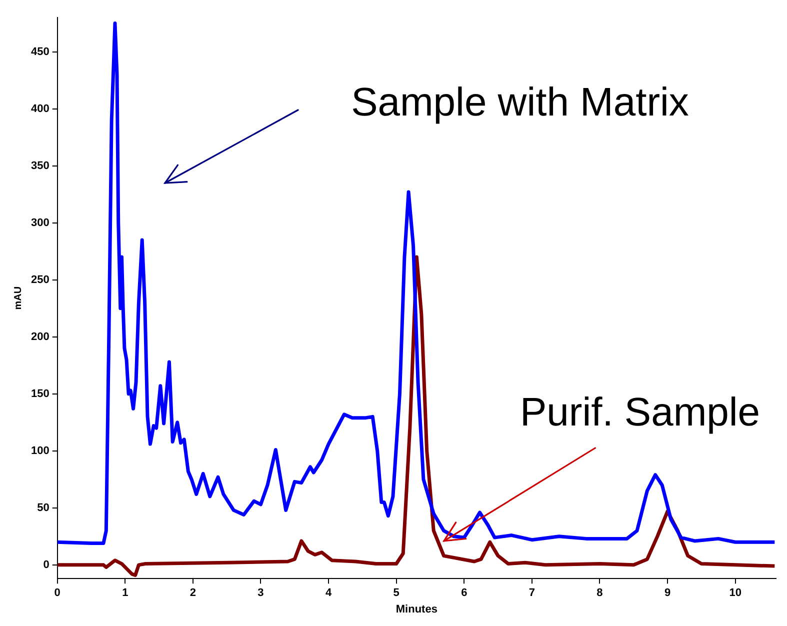 The width and height of the screenshot is (787, 626). I want to click on annotation: Purif. Sample, so click(640, 413).